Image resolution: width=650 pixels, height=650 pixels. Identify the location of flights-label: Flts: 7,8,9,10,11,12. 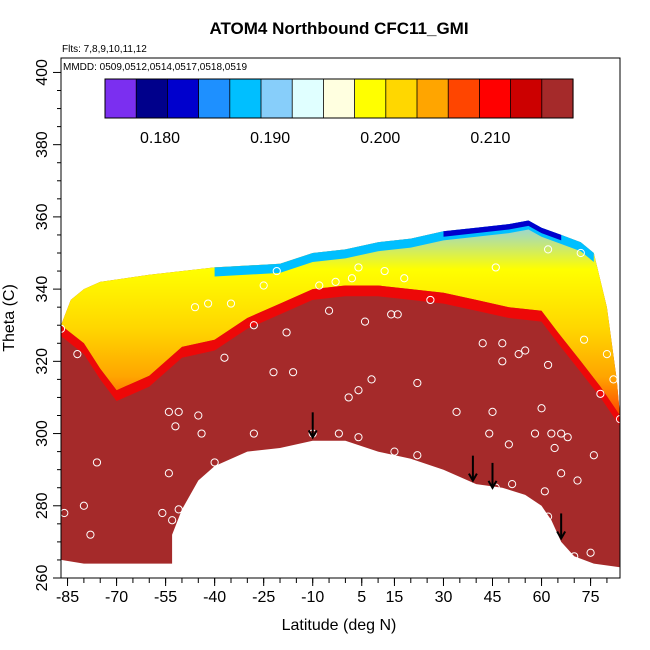
(104, 49).